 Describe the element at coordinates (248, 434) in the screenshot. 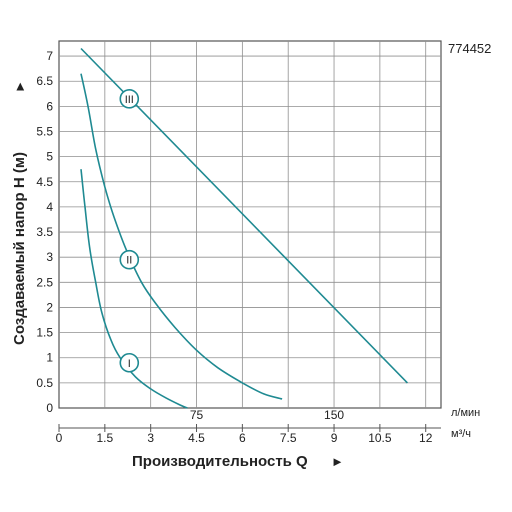

I see `x-axis-ticks: 0 1.5 3 4.5 6 7.5 9 10.5 12` at that location.